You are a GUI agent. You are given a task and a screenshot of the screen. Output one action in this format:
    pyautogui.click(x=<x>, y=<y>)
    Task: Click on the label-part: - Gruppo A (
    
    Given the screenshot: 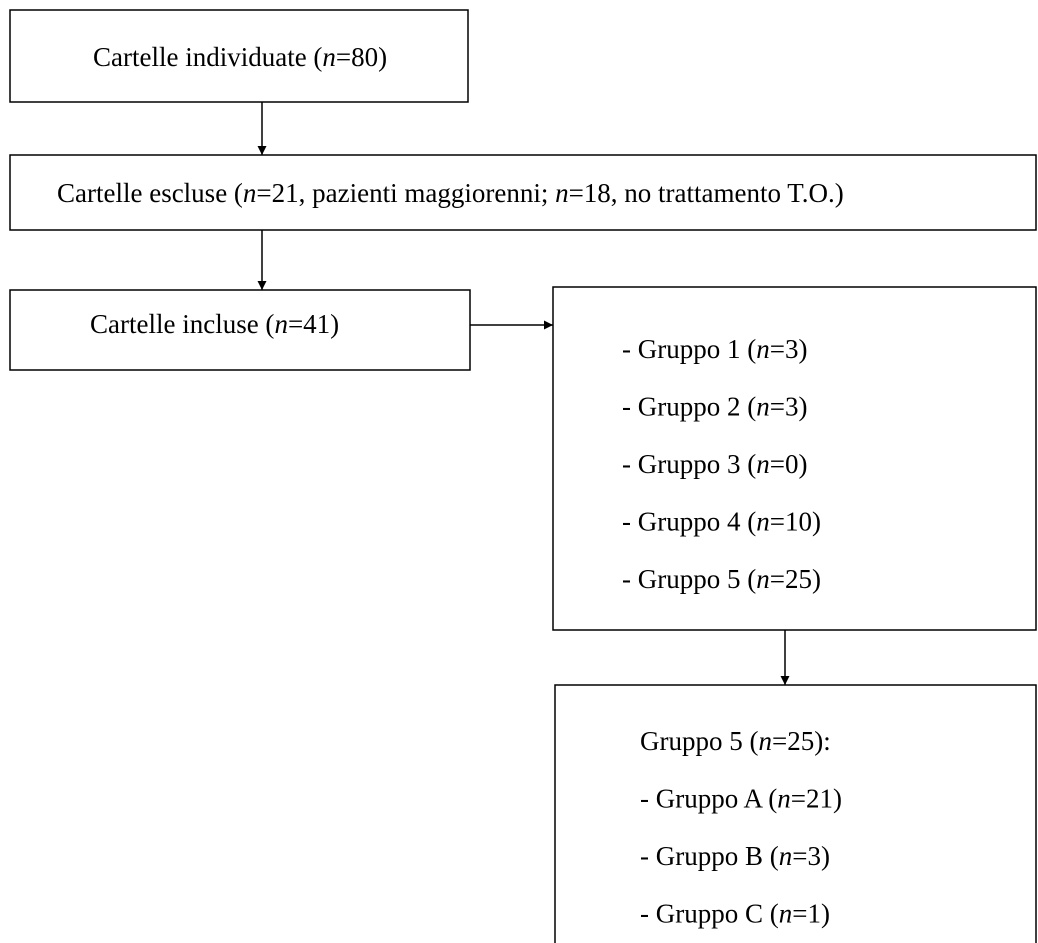 What is the action you would take?
    pyautogui.click(x=708, y=799)
    